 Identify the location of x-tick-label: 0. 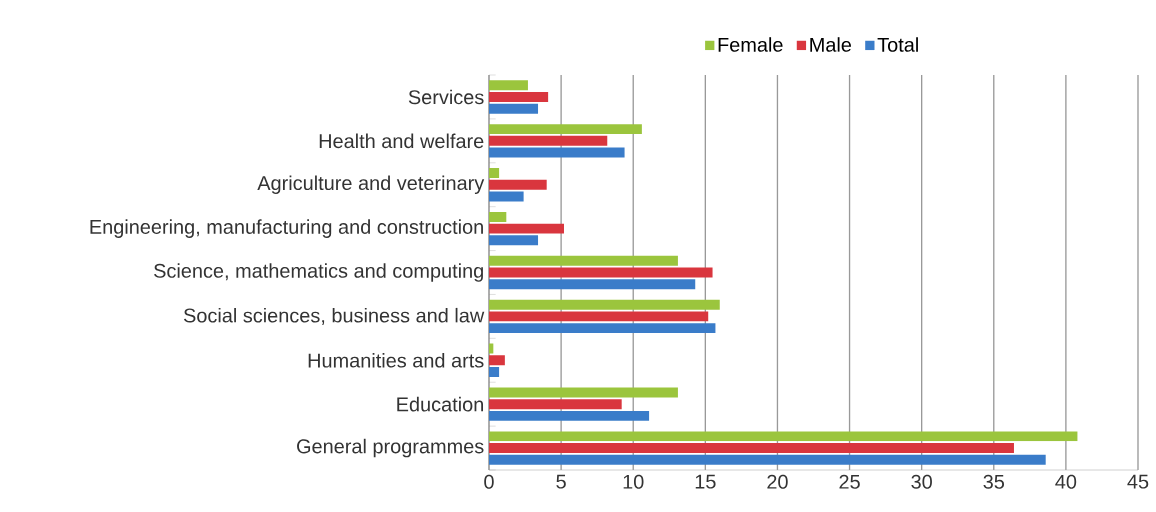
(489, 481).